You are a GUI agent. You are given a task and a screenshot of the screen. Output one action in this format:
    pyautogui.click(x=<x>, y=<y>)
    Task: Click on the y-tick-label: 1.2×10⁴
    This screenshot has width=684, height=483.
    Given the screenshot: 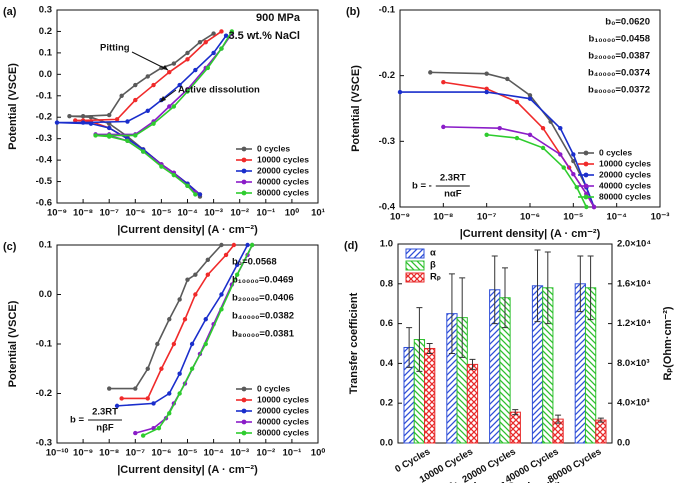 What is the action you would take?
    pyautogui.click(x=634, y=323)
    